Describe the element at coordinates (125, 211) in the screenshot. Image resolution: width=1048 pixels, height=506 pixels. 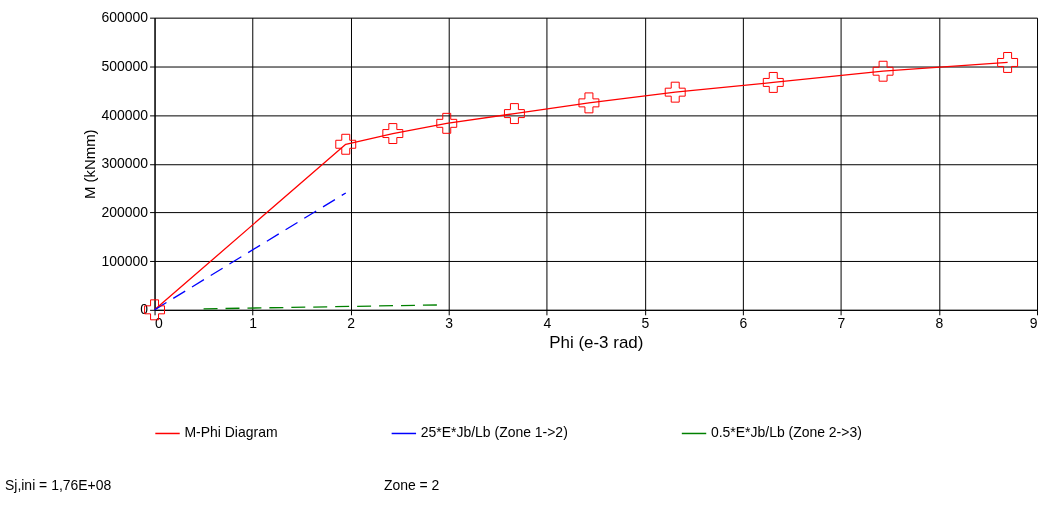
I see `y-tick-label: 200000` at that location.